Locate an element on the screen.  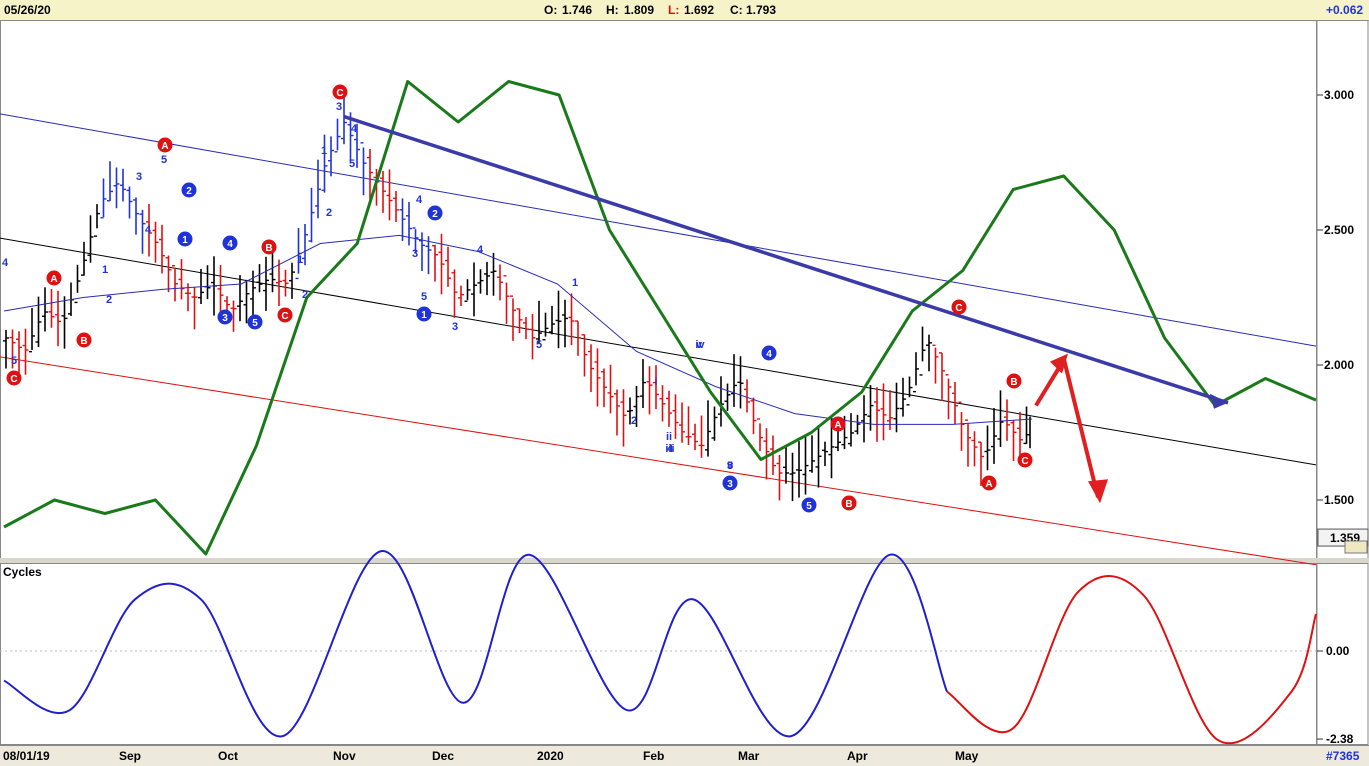
wave-marker-blue-label: 3 is located at coordinates (225, 318).